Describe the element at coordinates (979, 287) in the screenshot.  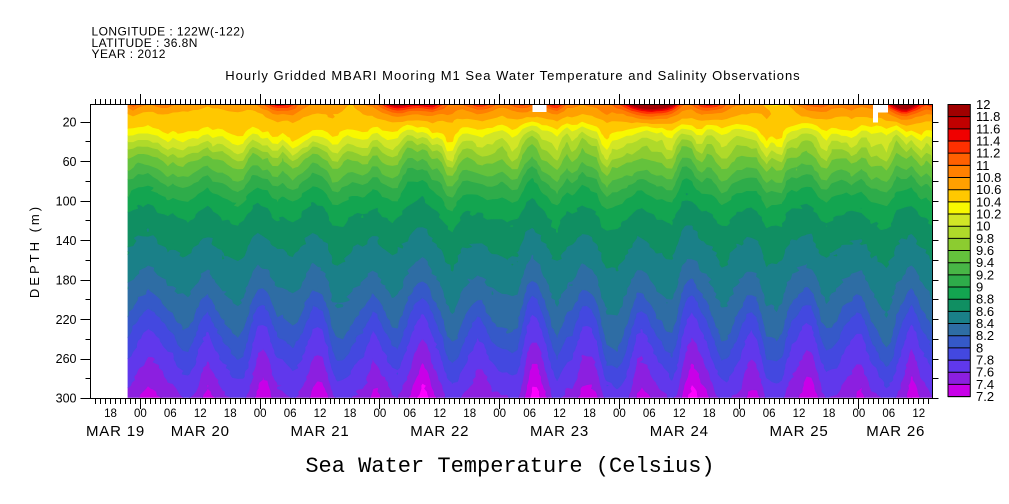
I see `svg-text: 9` at that location.